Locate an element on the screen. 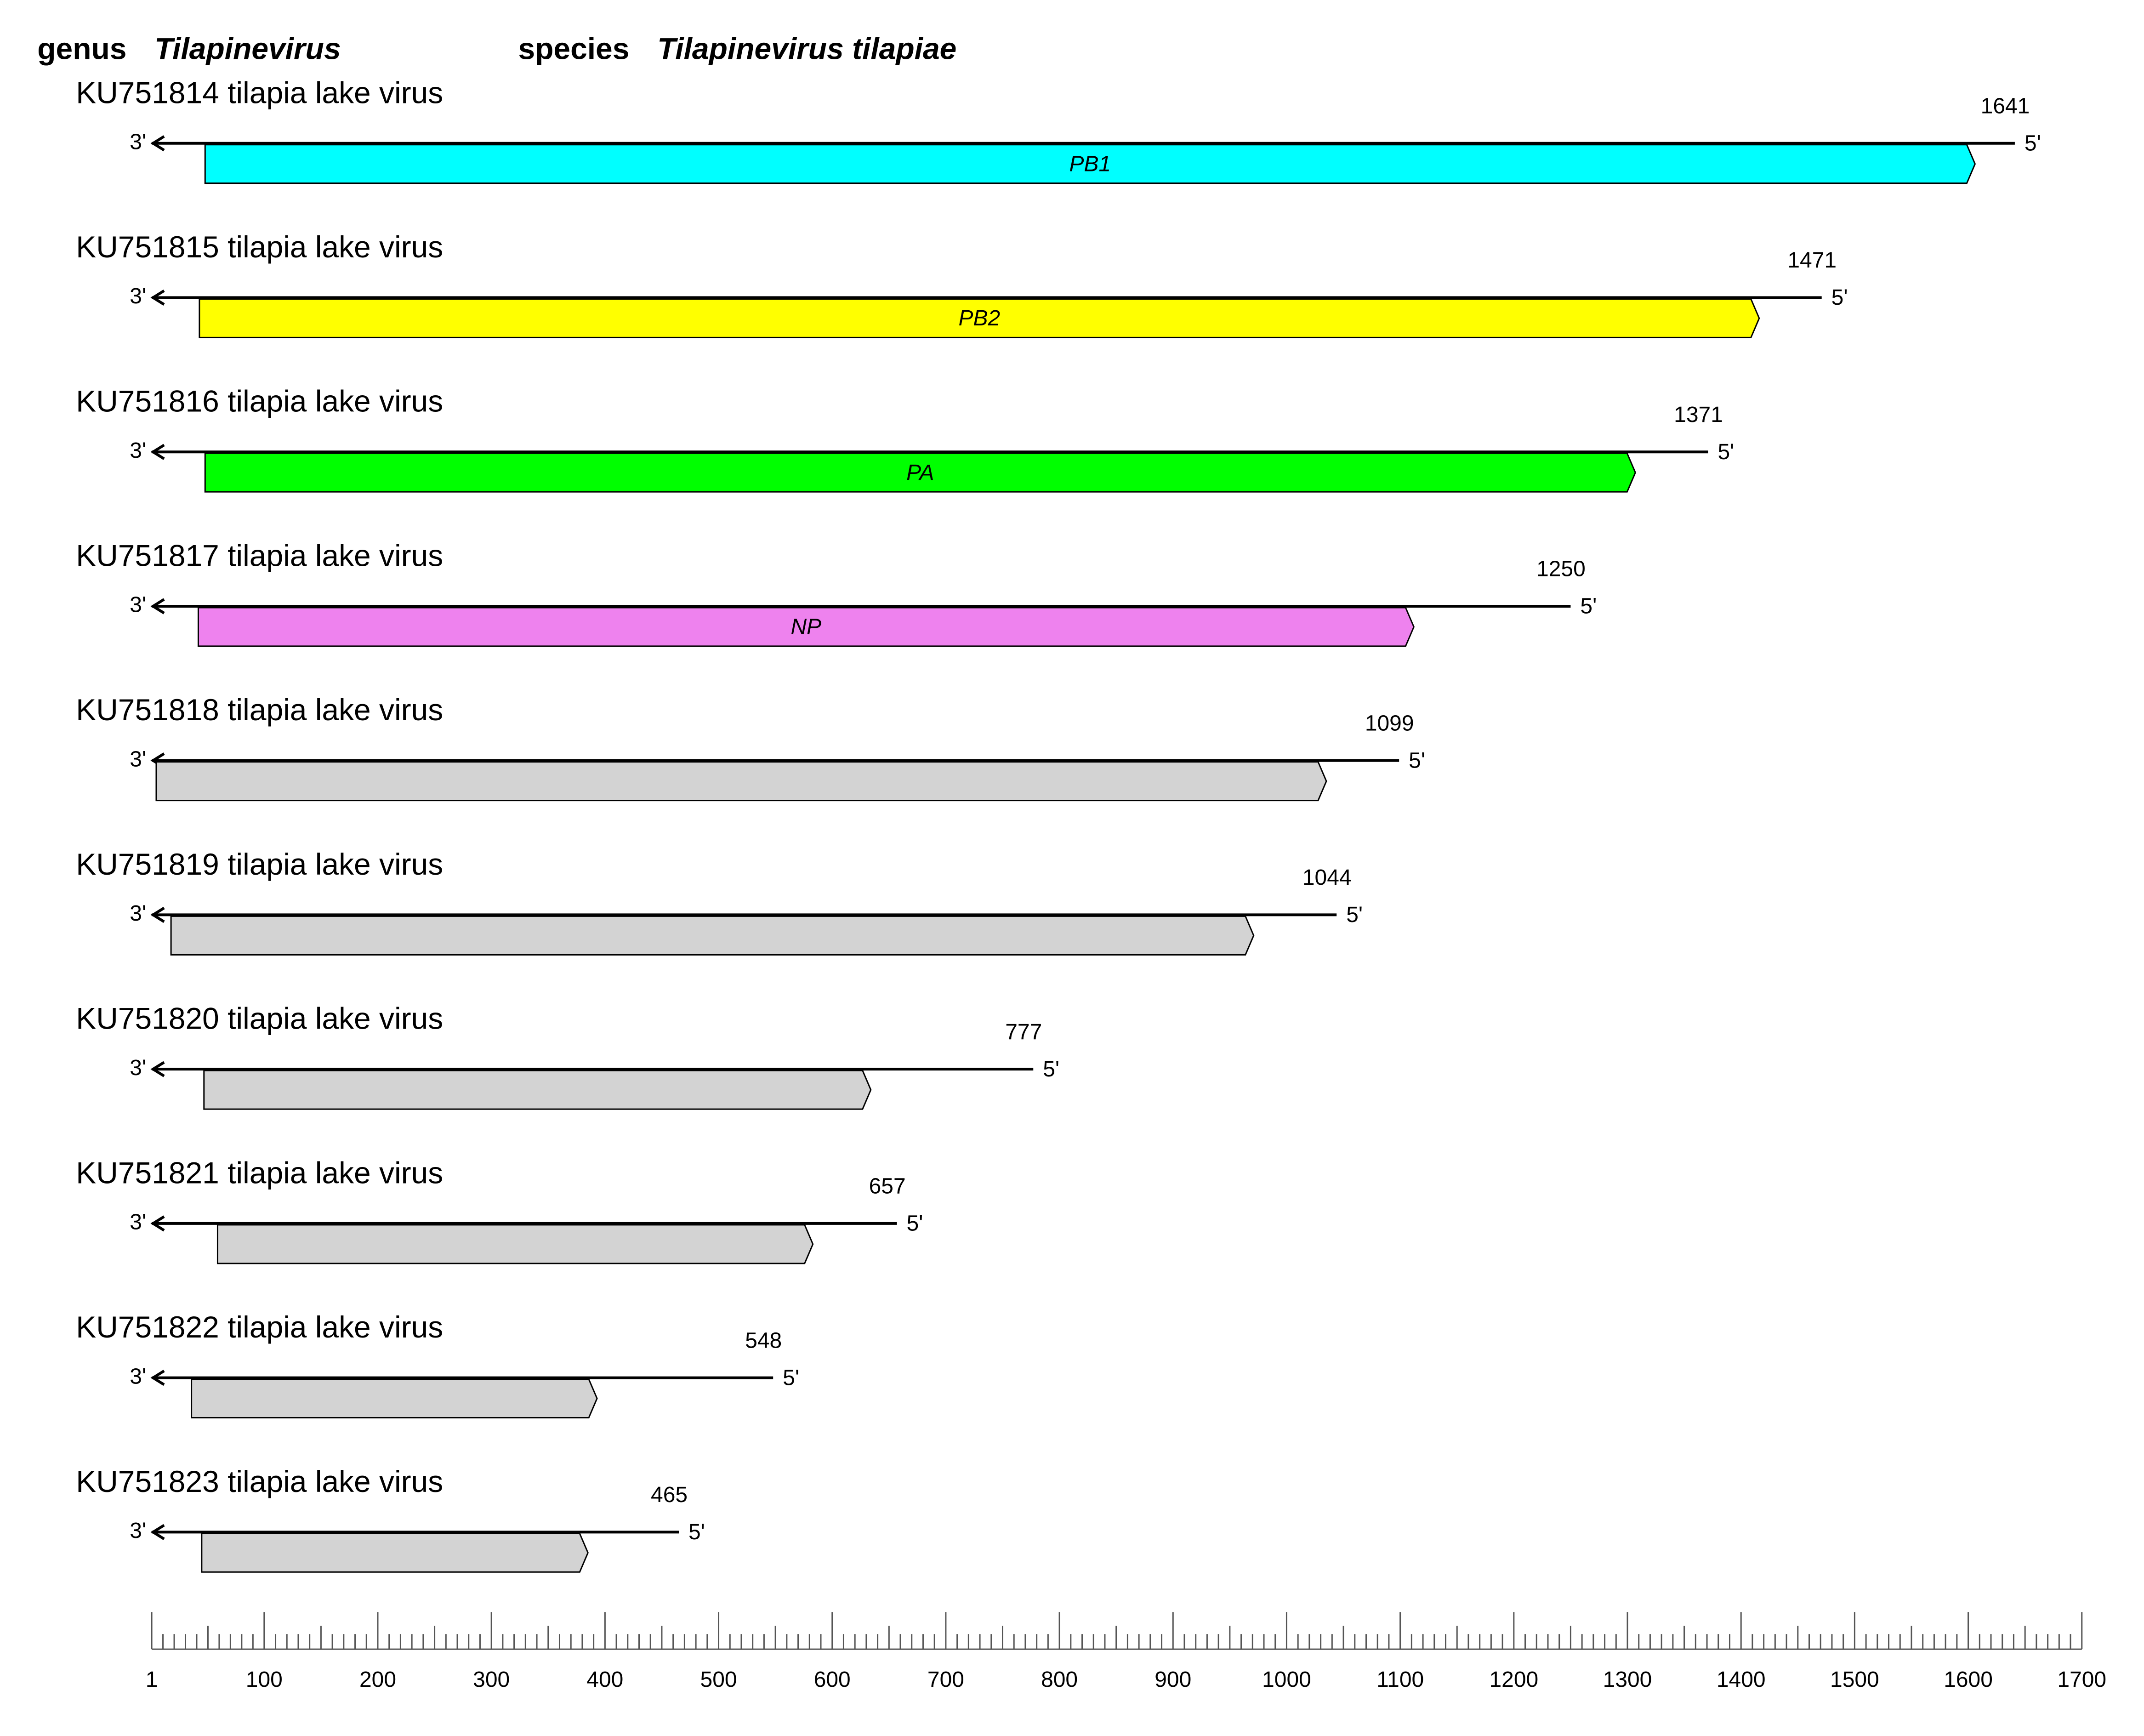 Image resolution: width=2144 pixels, height=1736 pixels. segment-label: KU751814 tilapia lake virus is located at coordinates (260, 92).